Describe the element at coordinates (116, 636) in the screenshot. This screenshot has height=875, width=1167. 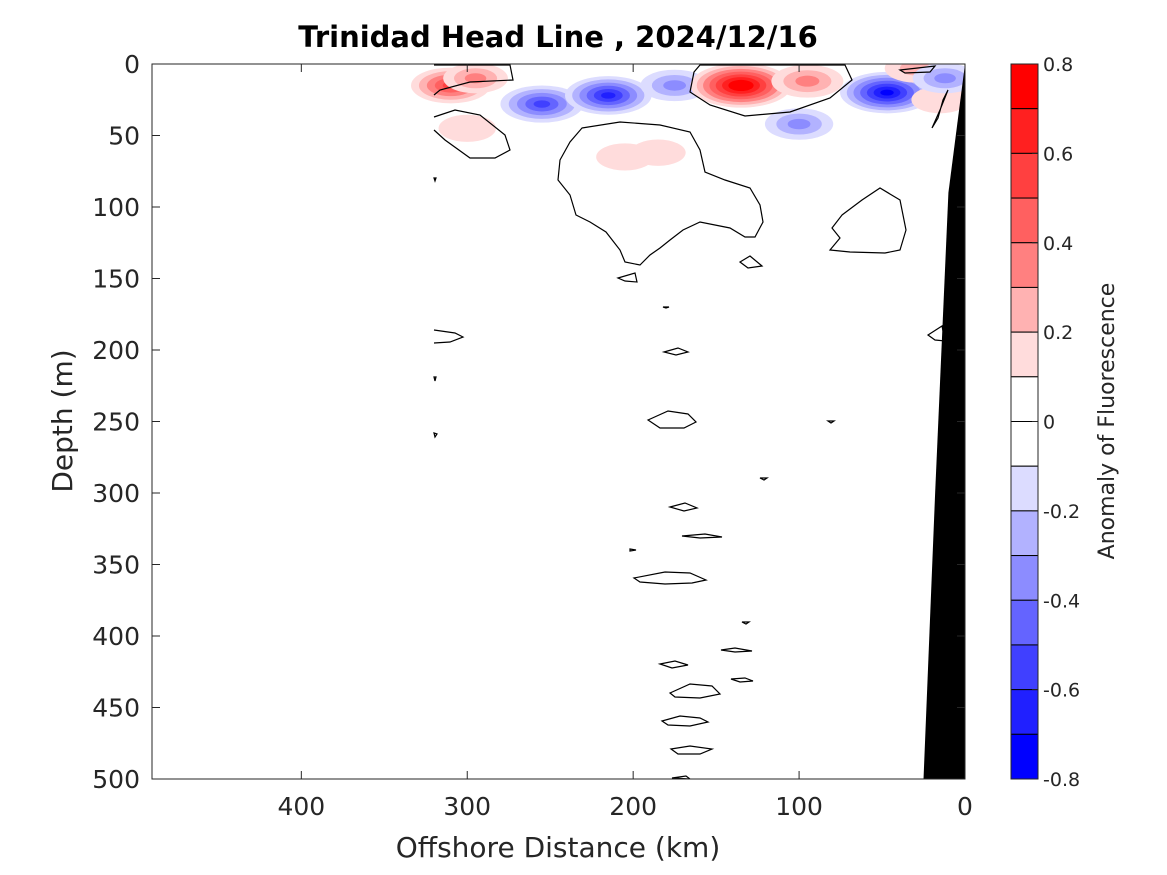
I see `y-tick-label: 400` at that location.